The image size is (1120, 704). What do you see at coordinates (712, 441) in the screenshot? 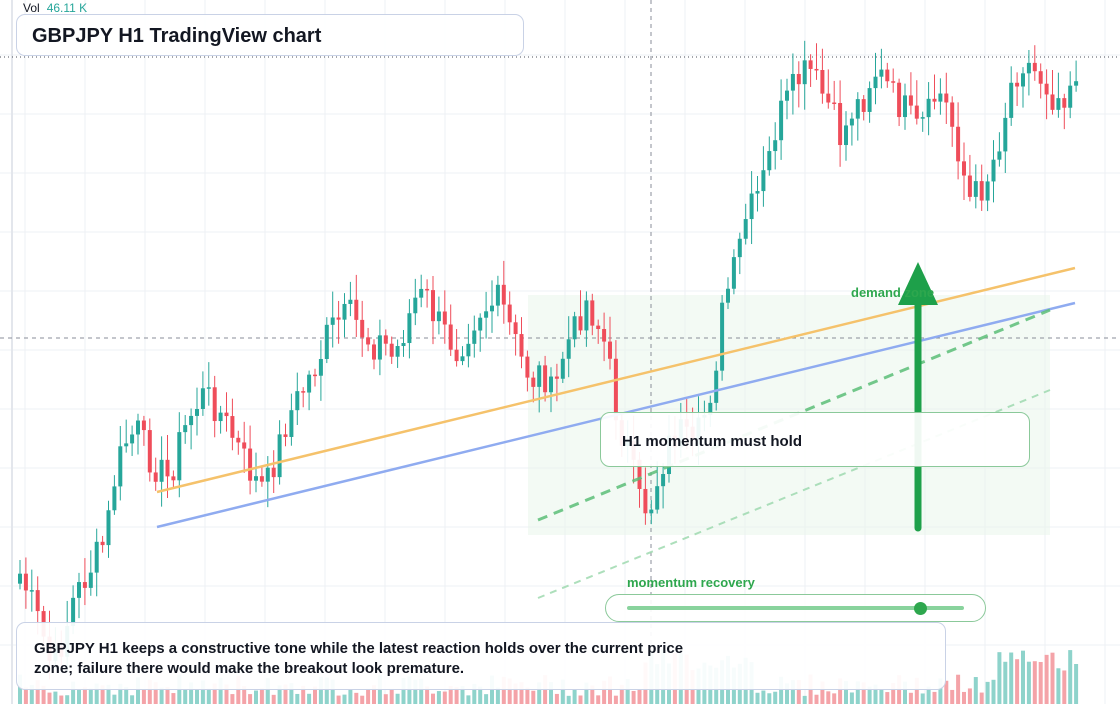
I see `momentum-note-text: H1 momentum must hold` at bounding box center [712, 441].